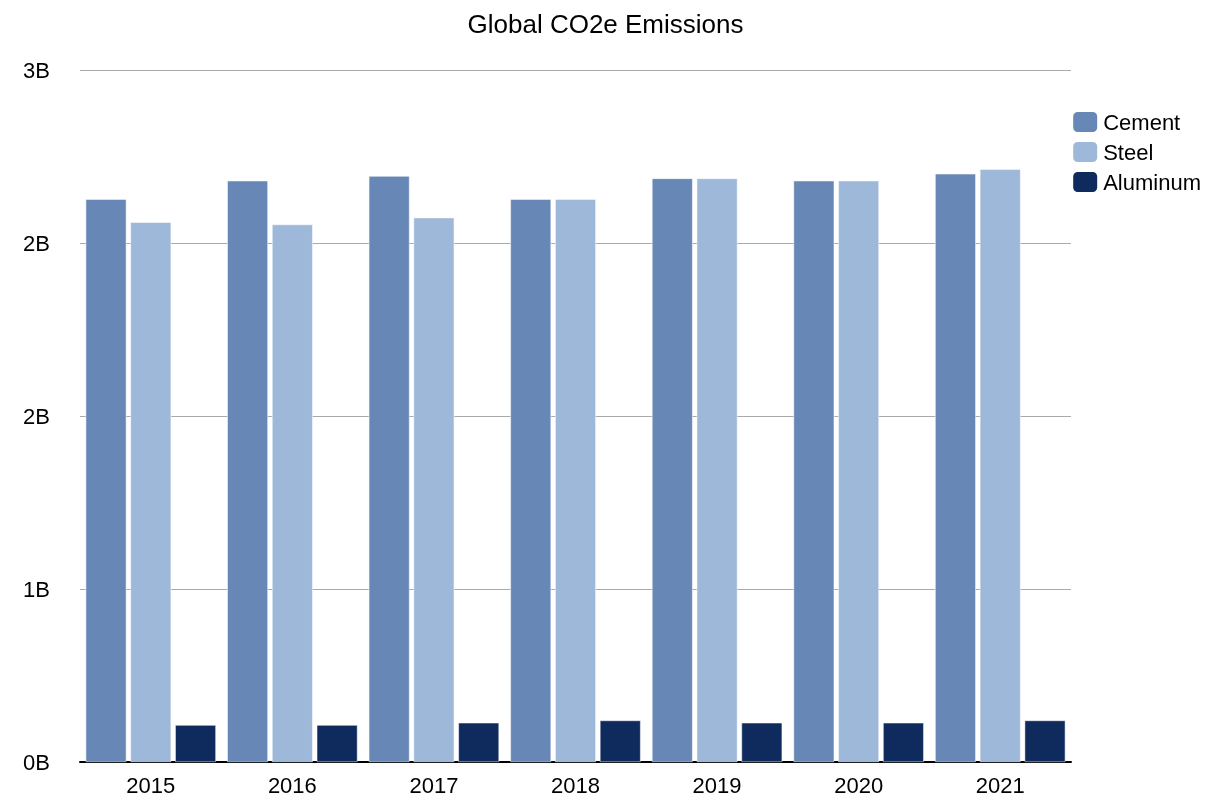  Describe the element at coordinates (1128, 152) in the screenshot. I see `legend-label: Steel` at that location.